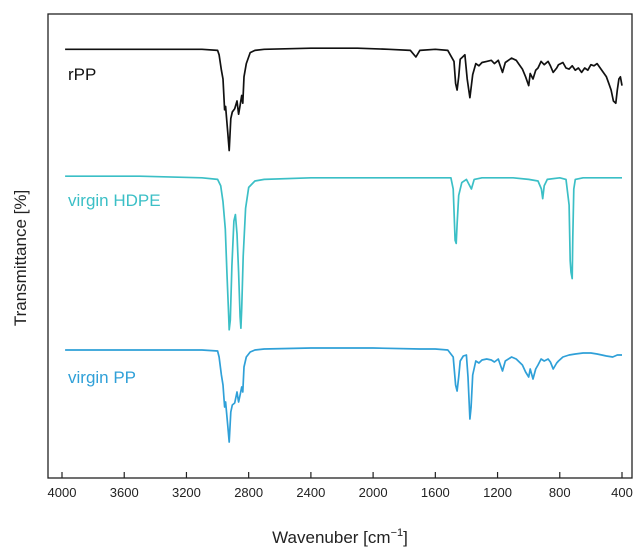  Describe the element at coordinates (340, 537) in the screenshot. I see `x-axis-title: Wavenuber [cm−1]` at that location.